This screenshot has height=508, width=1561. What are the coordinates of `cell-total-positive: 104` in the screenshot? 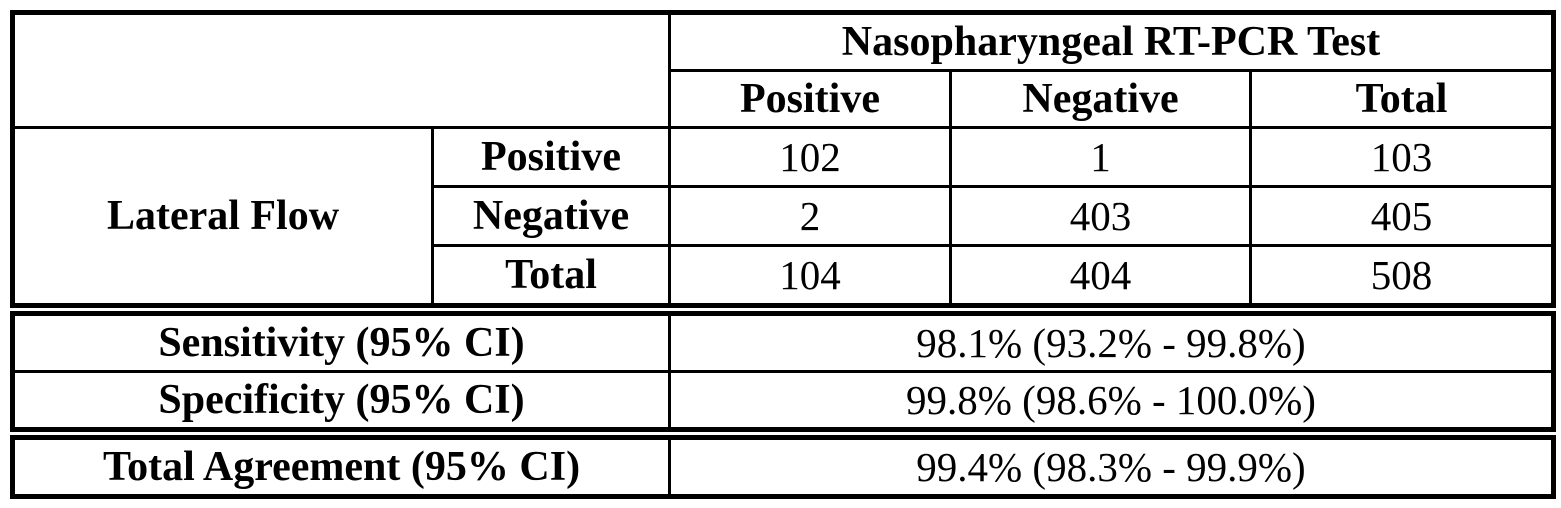 It's located at (810, 275).